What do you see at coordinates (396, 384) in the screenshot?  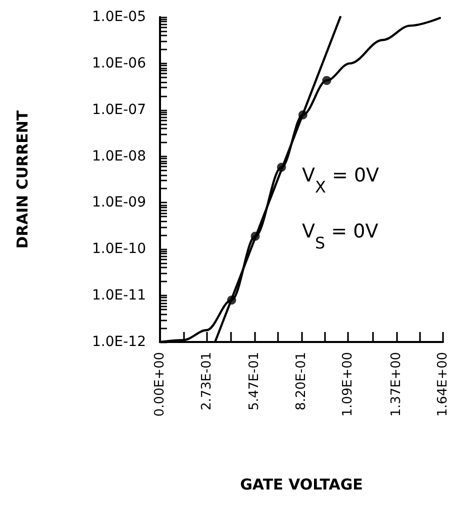 I see `x-tick-label: 1.37E+00` at bounding box center [396, 384].